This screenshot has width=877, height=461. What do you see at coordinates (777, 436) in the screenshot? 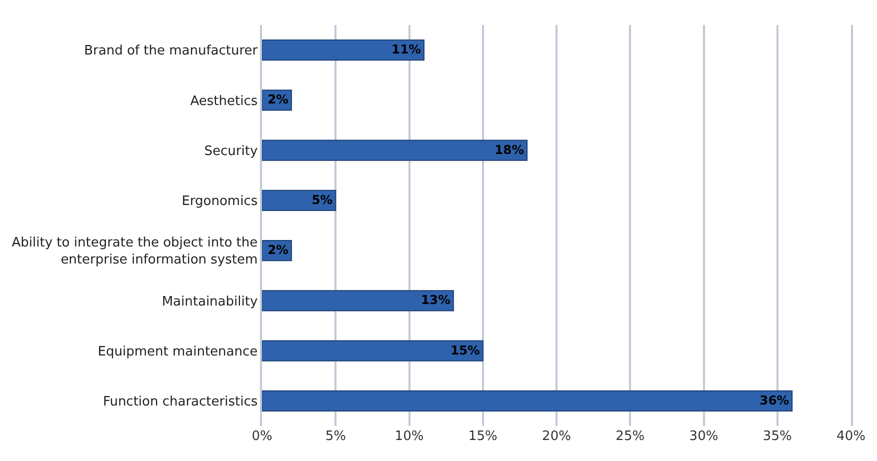
I see `x-tick-label: 35%` at bounding box center [777, 436].